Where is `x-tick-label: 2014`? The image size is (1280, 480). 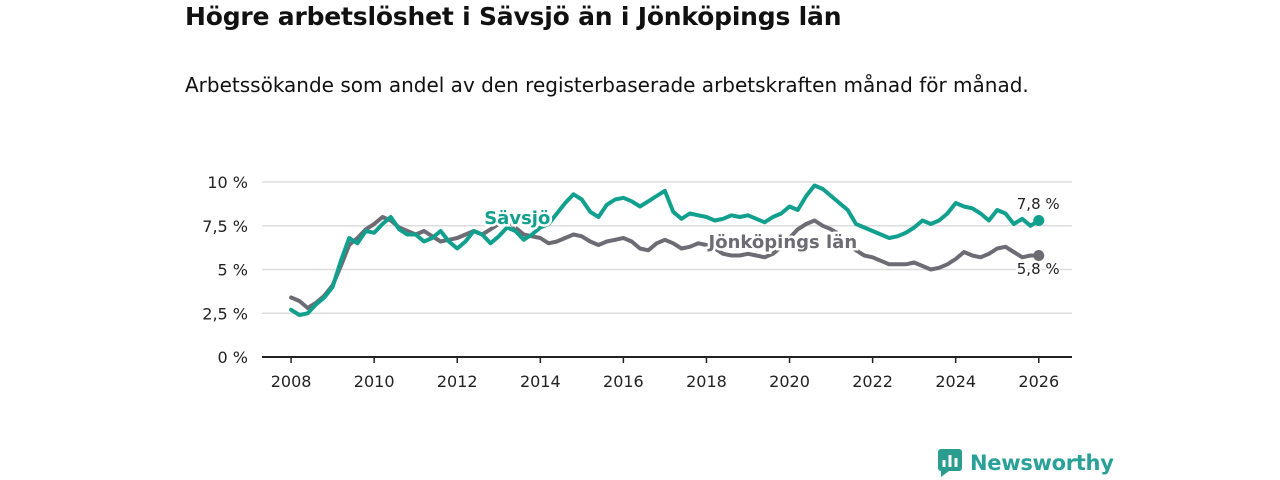
x-tick-label: 2014 is located at coordinates (540, 381).